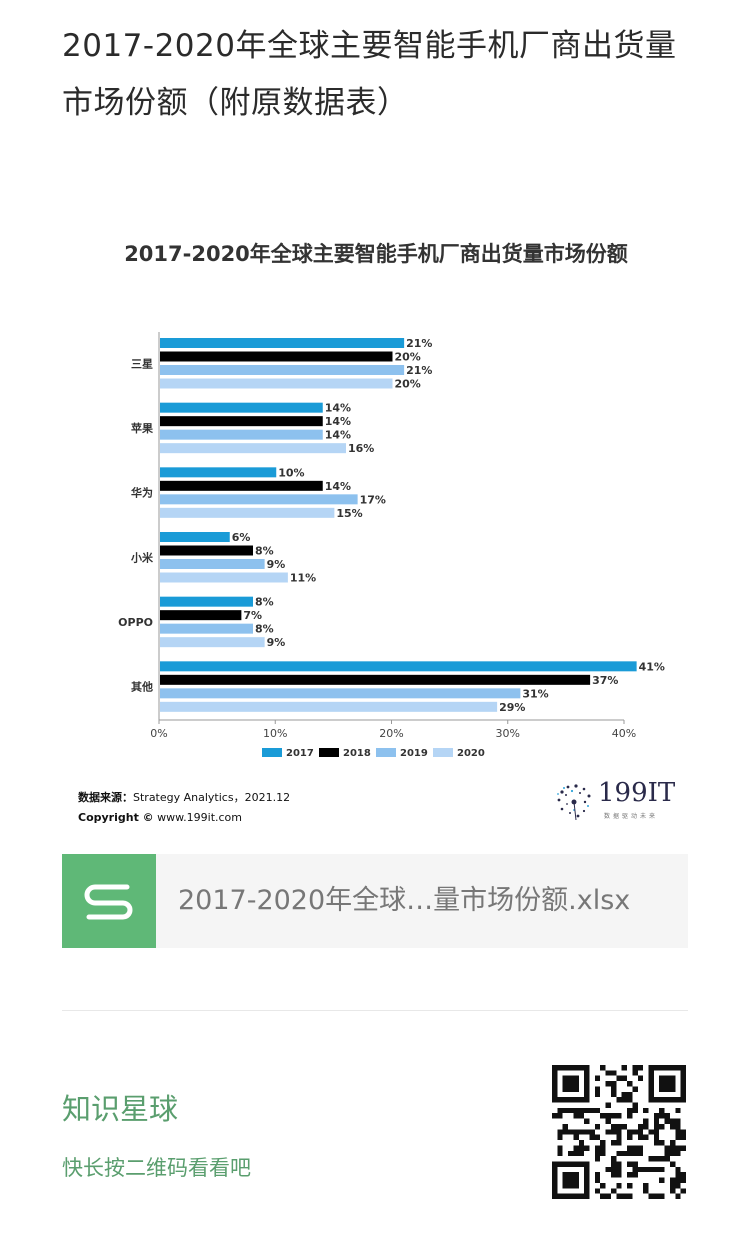  Describe the element at coordinates (197, 817) in the screenshot. I see `copyright-text: www.199it.com` at that location.